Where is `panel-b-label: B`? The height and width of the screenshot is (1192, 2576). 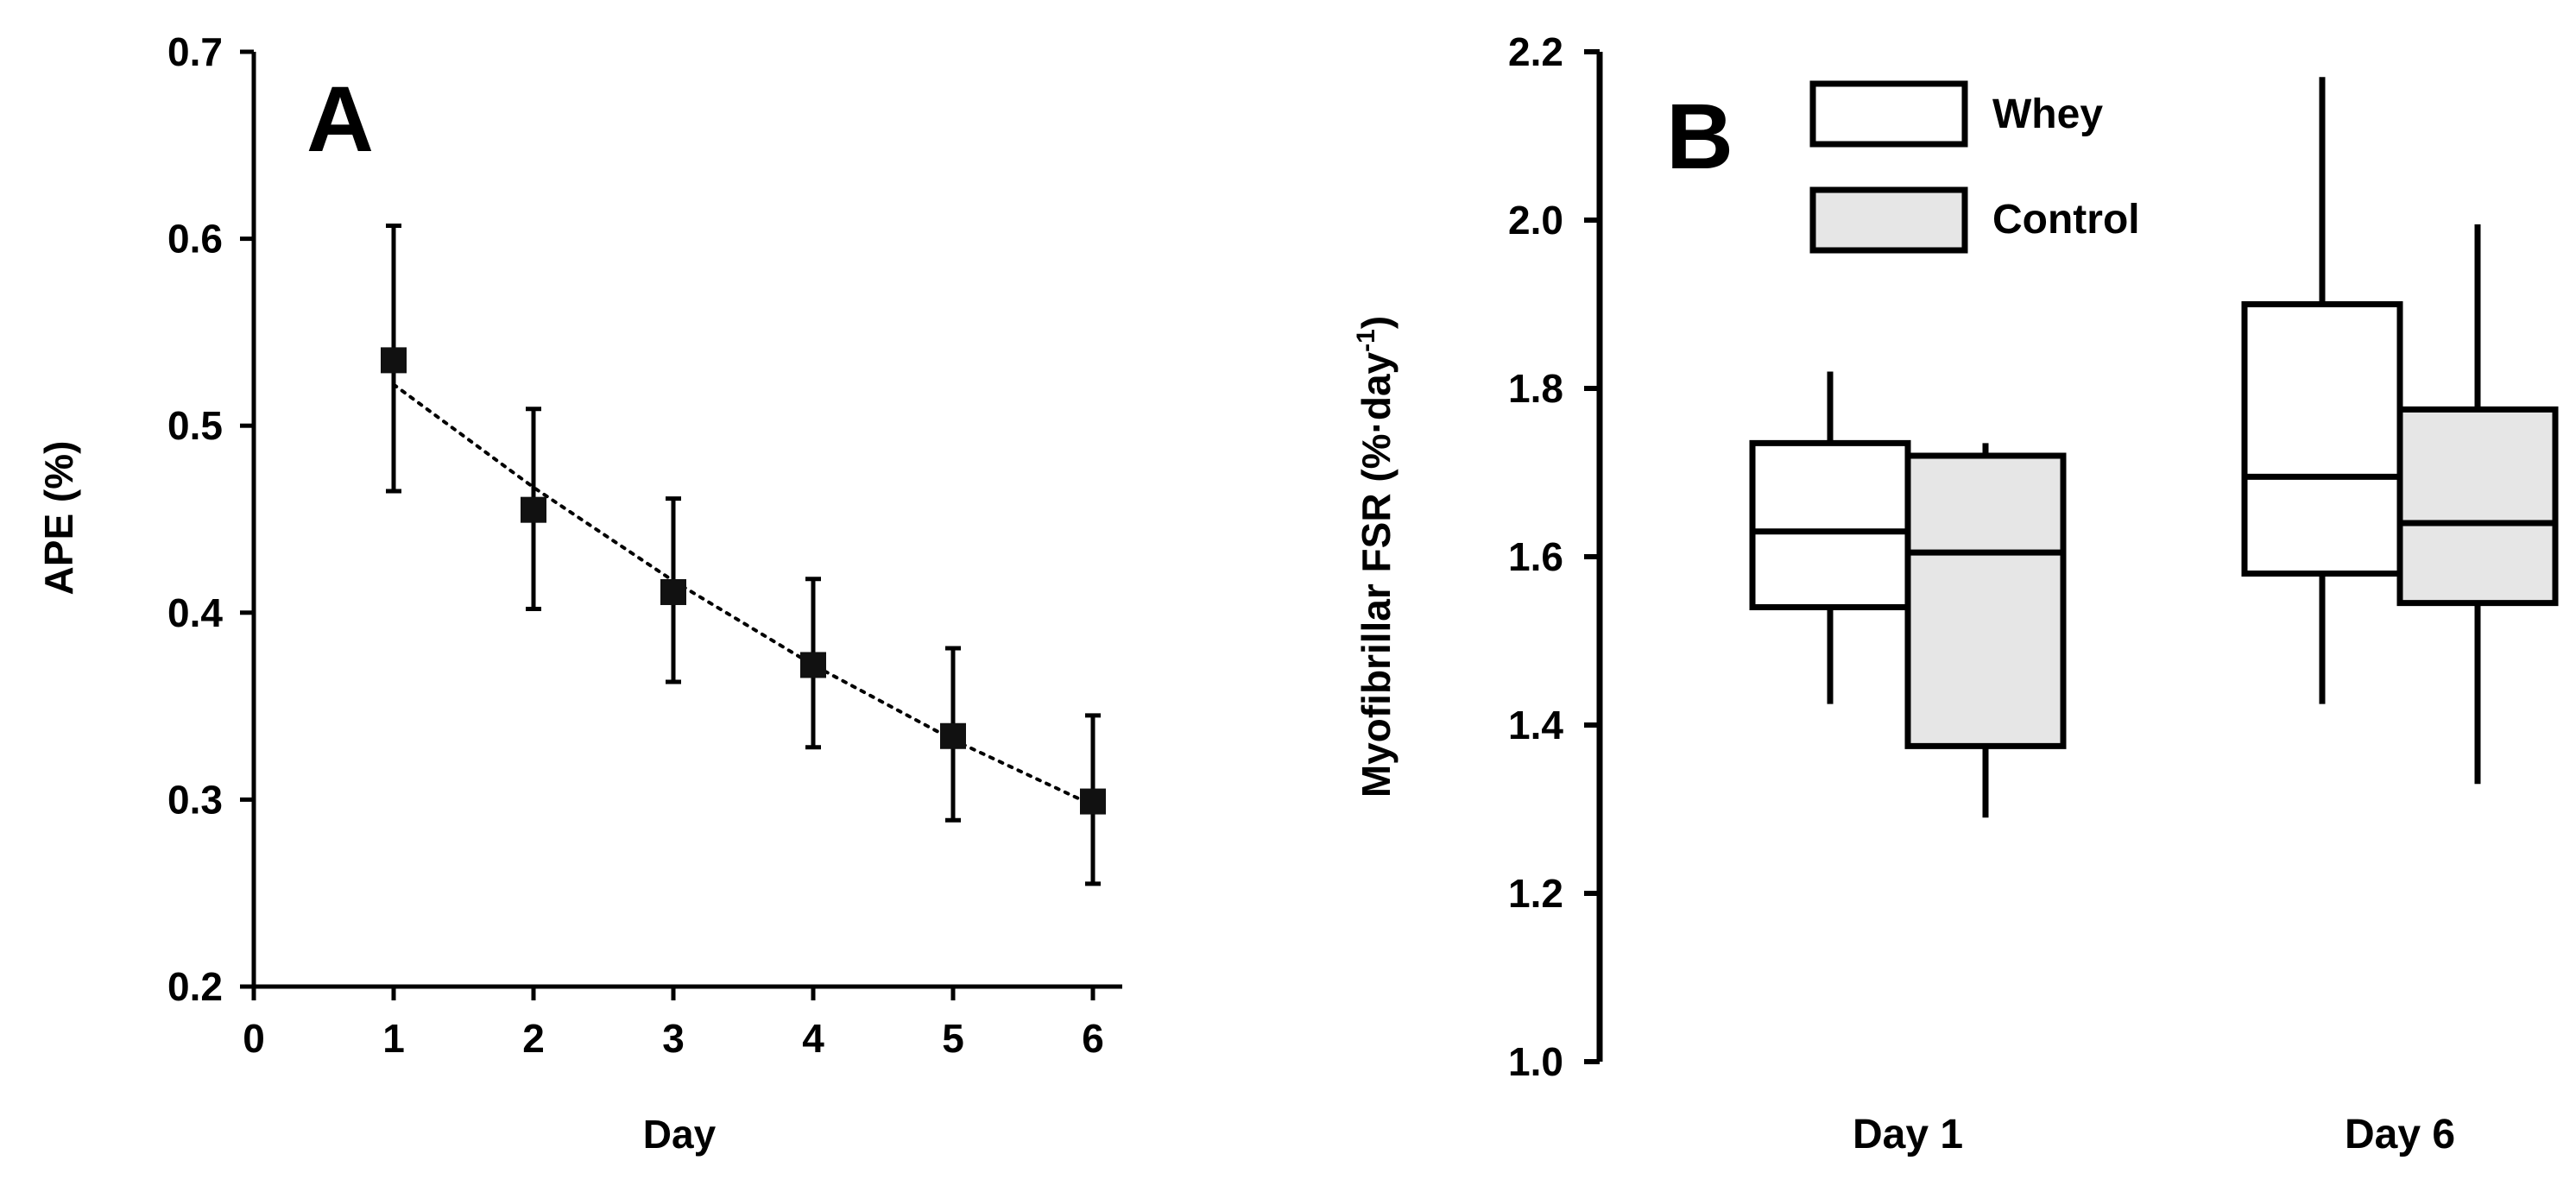 panel-b-label: B is located at coordinates (1699, 136).